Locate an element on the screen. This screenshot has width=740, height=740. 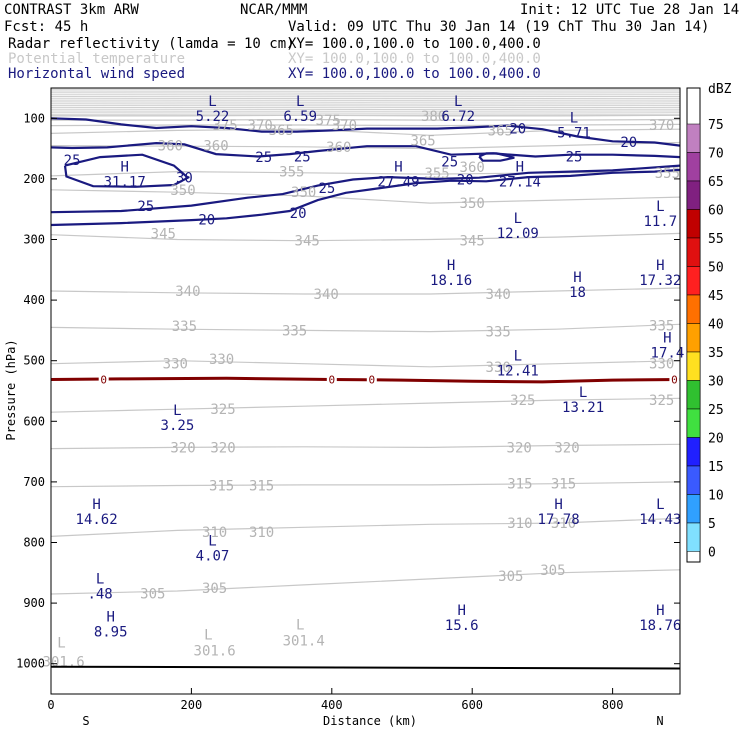
extremum-value: 14.62 is located at coordinates (97, 520).